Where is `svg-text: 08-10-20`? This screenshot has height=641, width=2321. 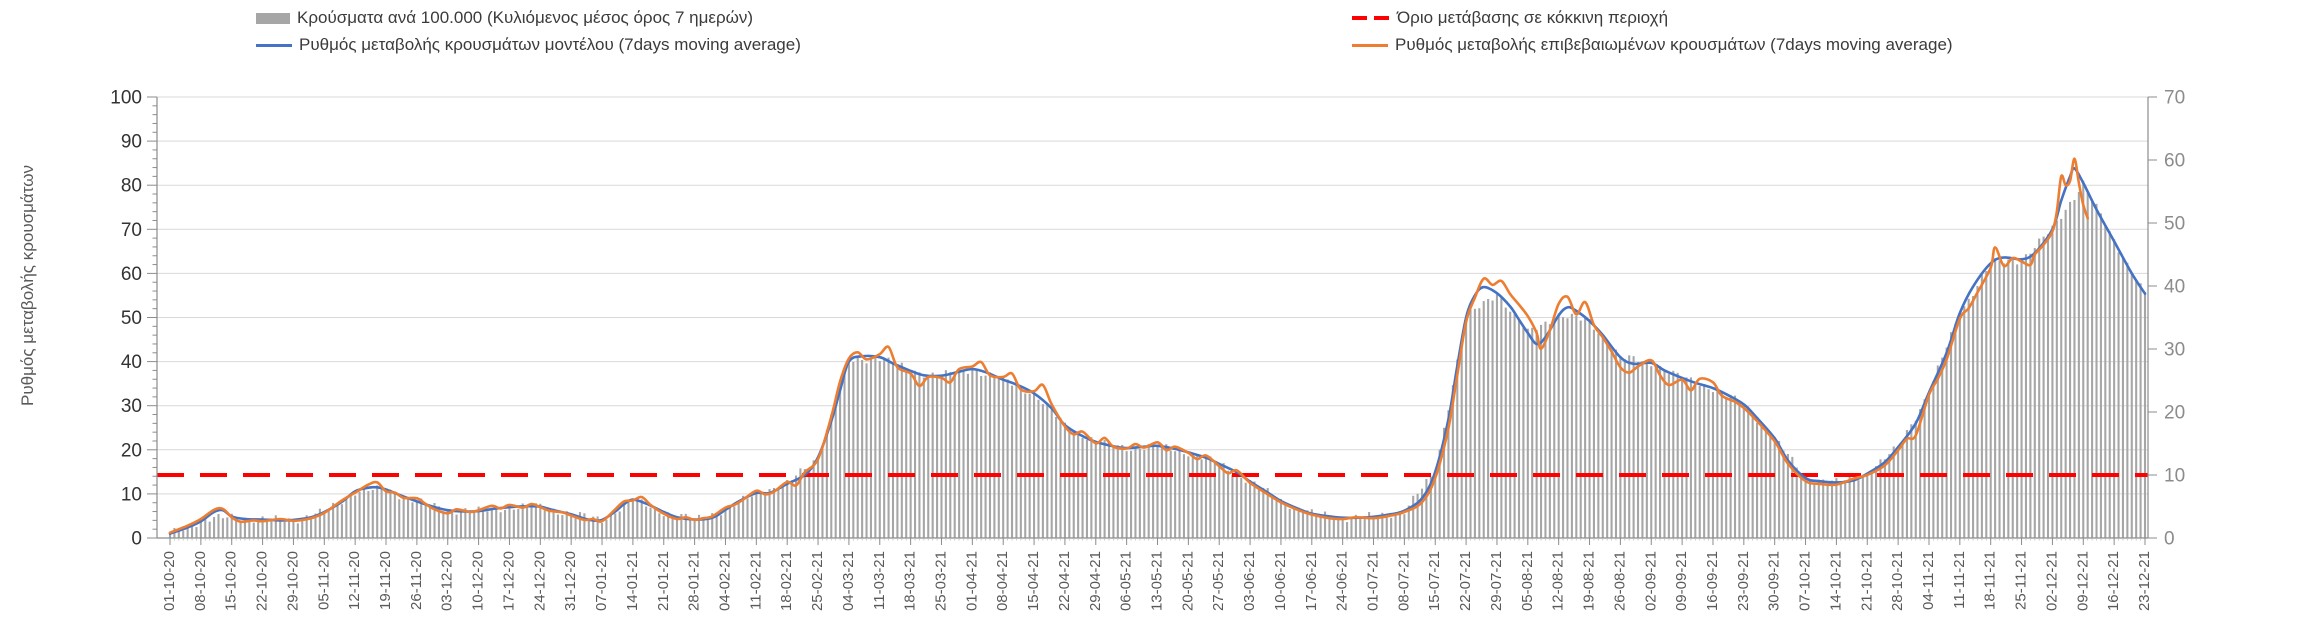
svg-text: 08-10-20 is located at coordinates (200, 581).